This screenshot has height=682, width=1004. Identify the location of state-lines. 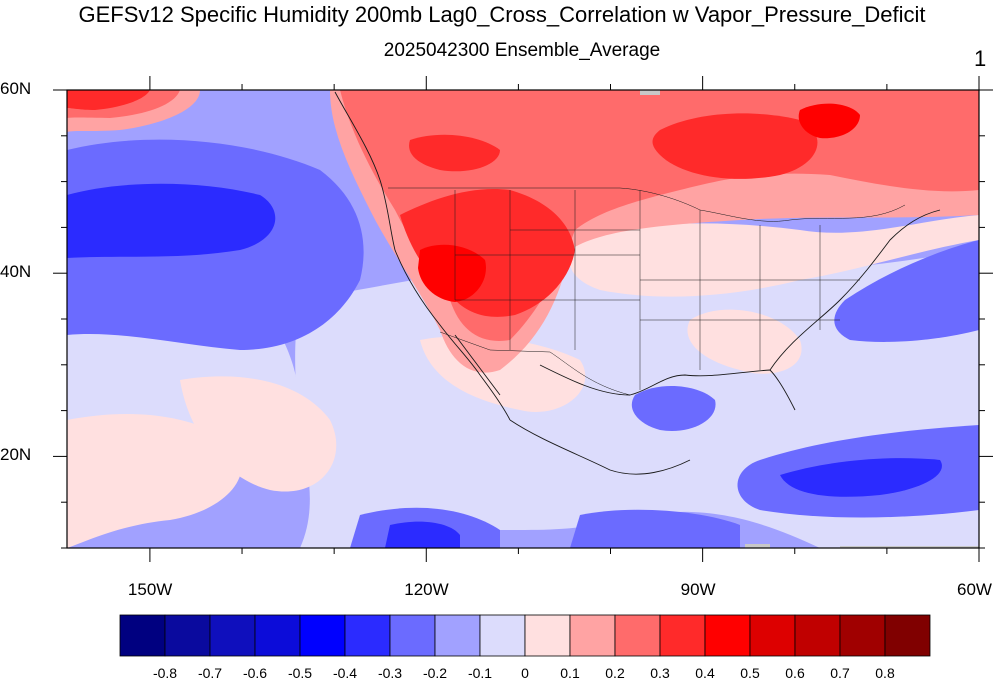
(657, 290).